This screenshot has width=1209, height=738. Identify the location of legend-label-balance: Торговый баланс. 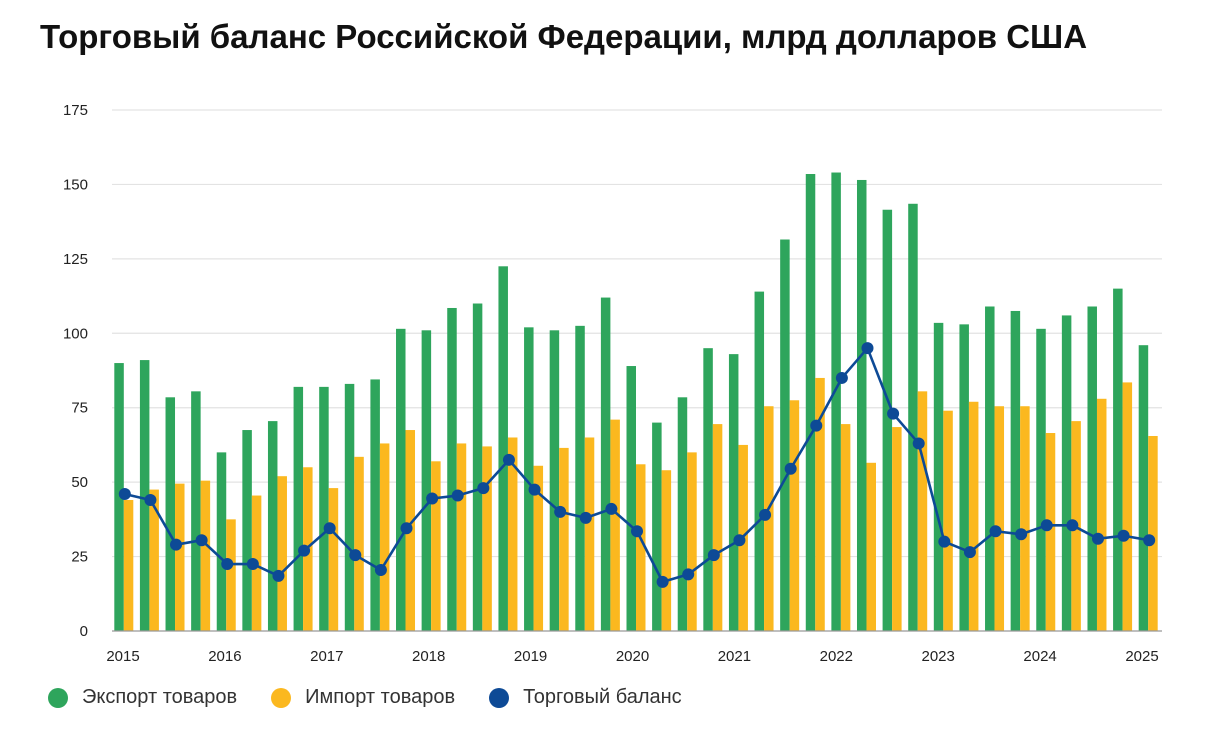
(602, 697).